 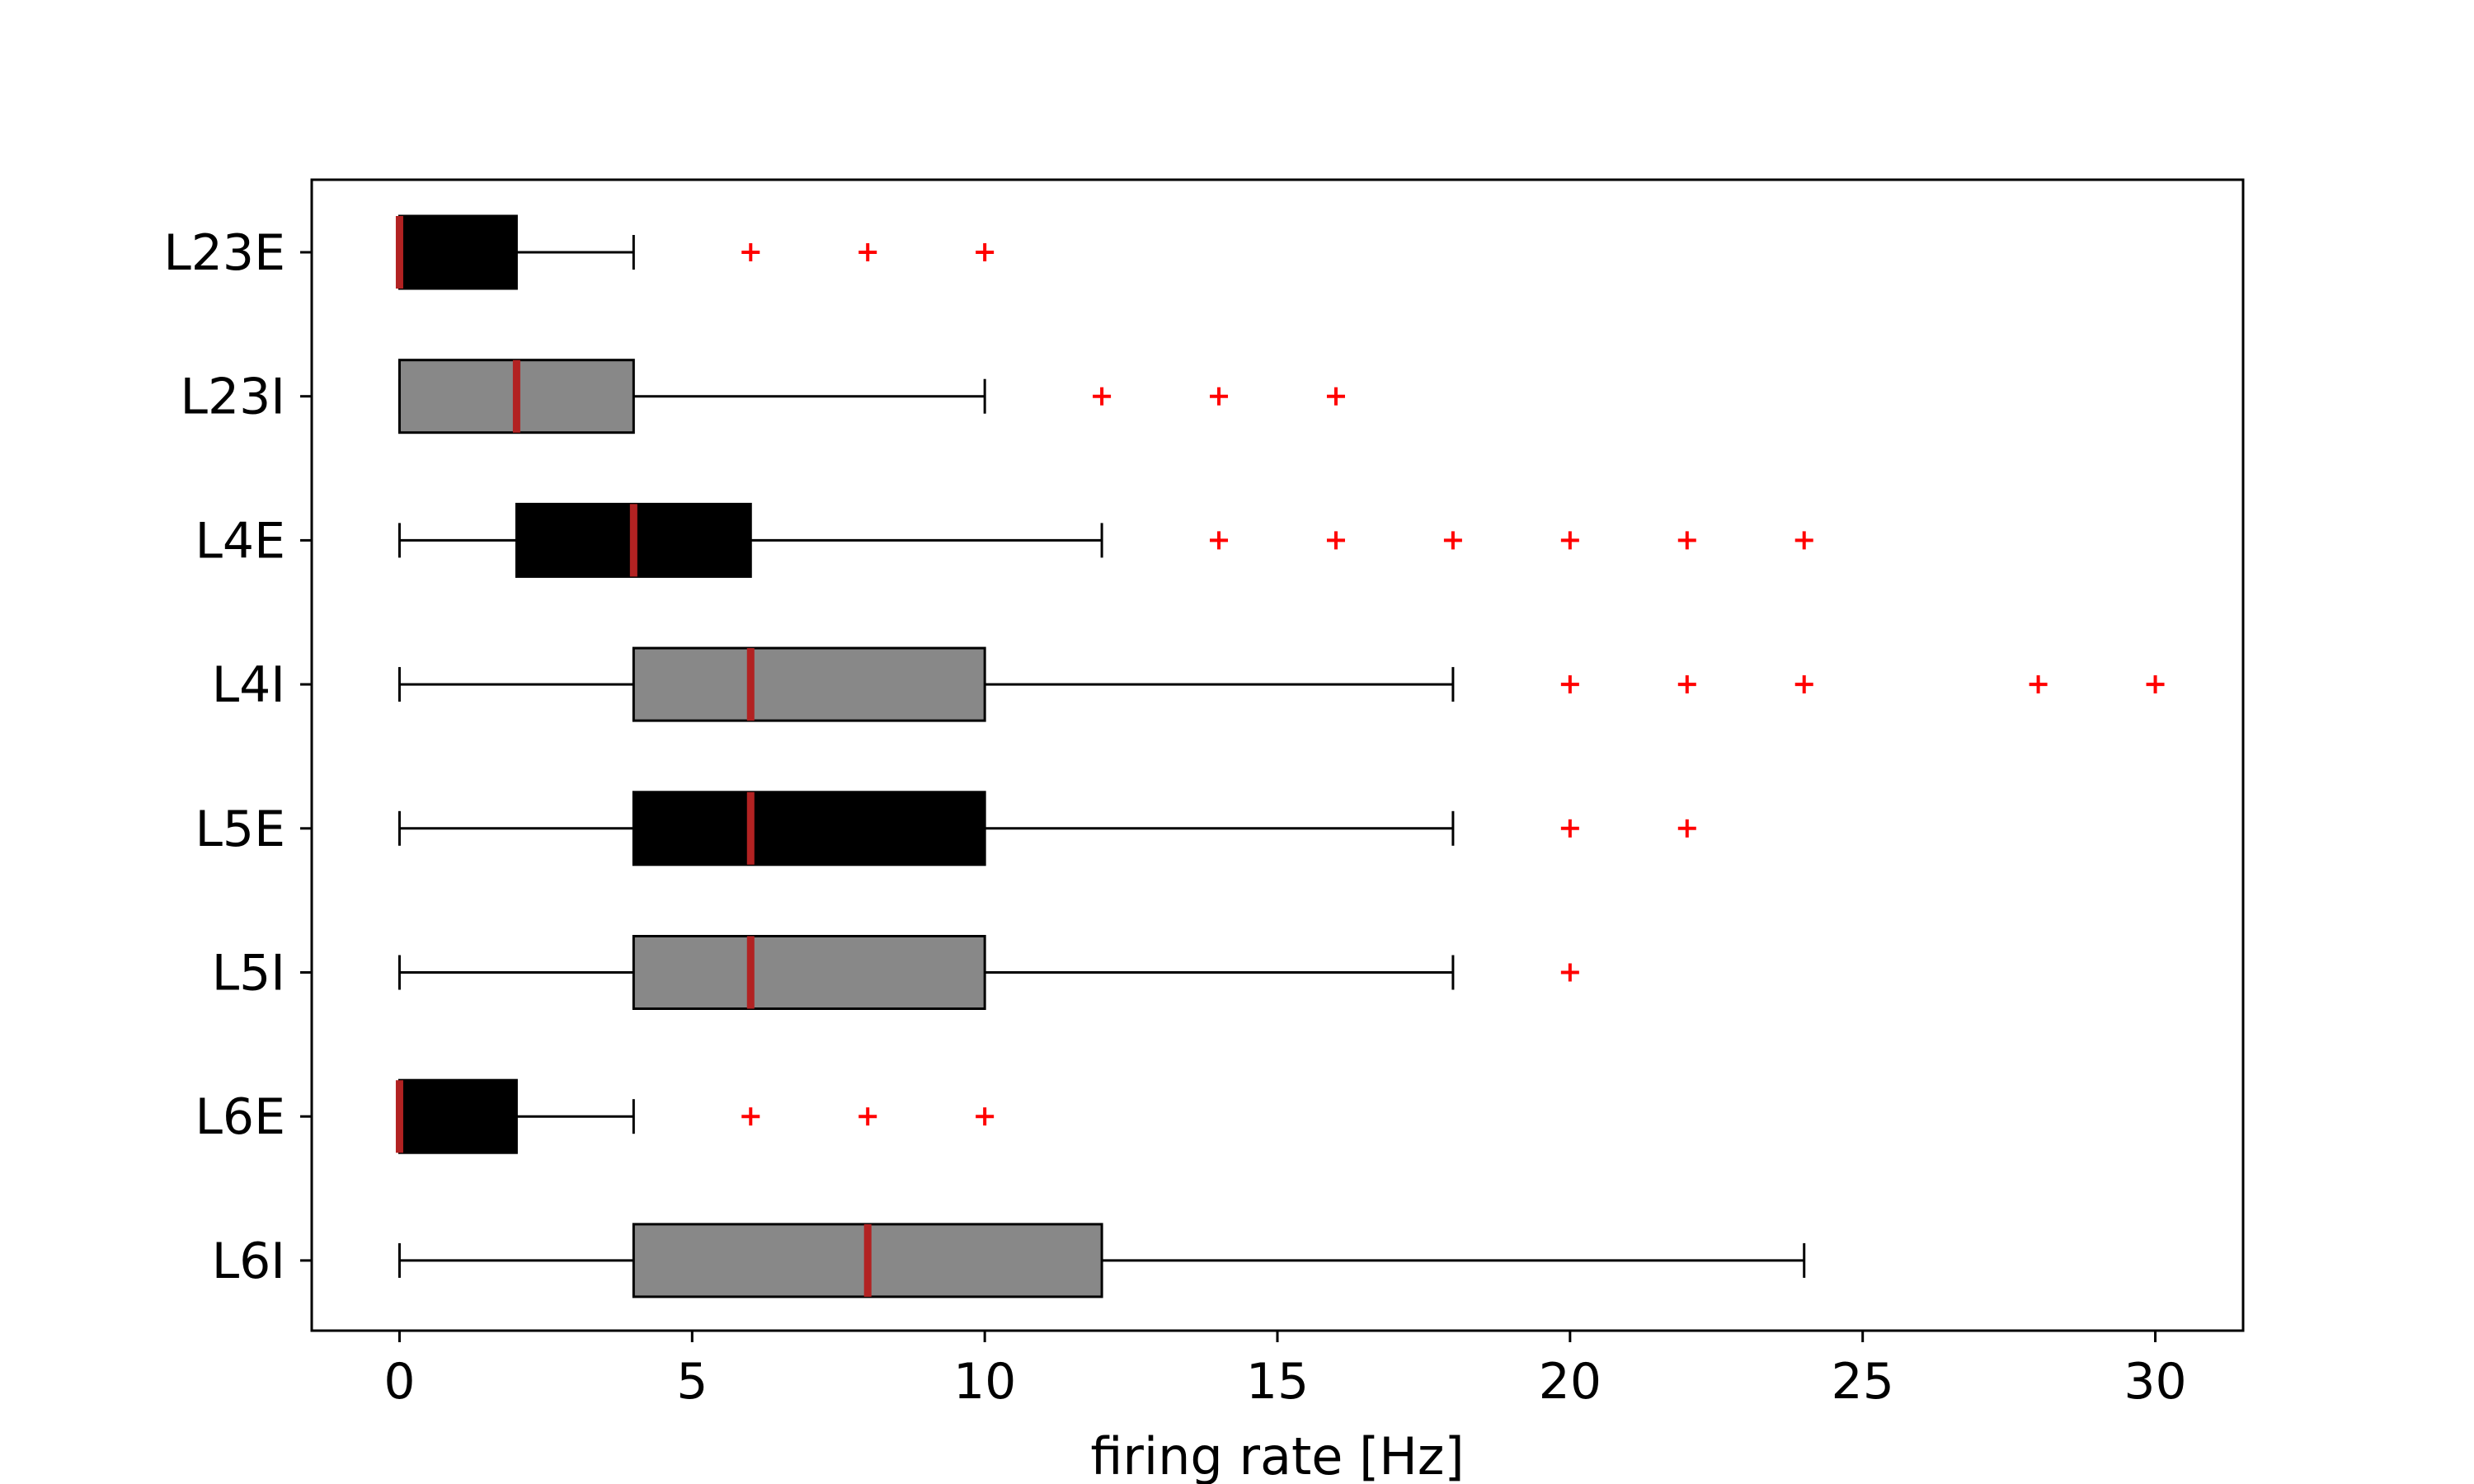 I want to click on box-l5i, so click(x=926, y=973).